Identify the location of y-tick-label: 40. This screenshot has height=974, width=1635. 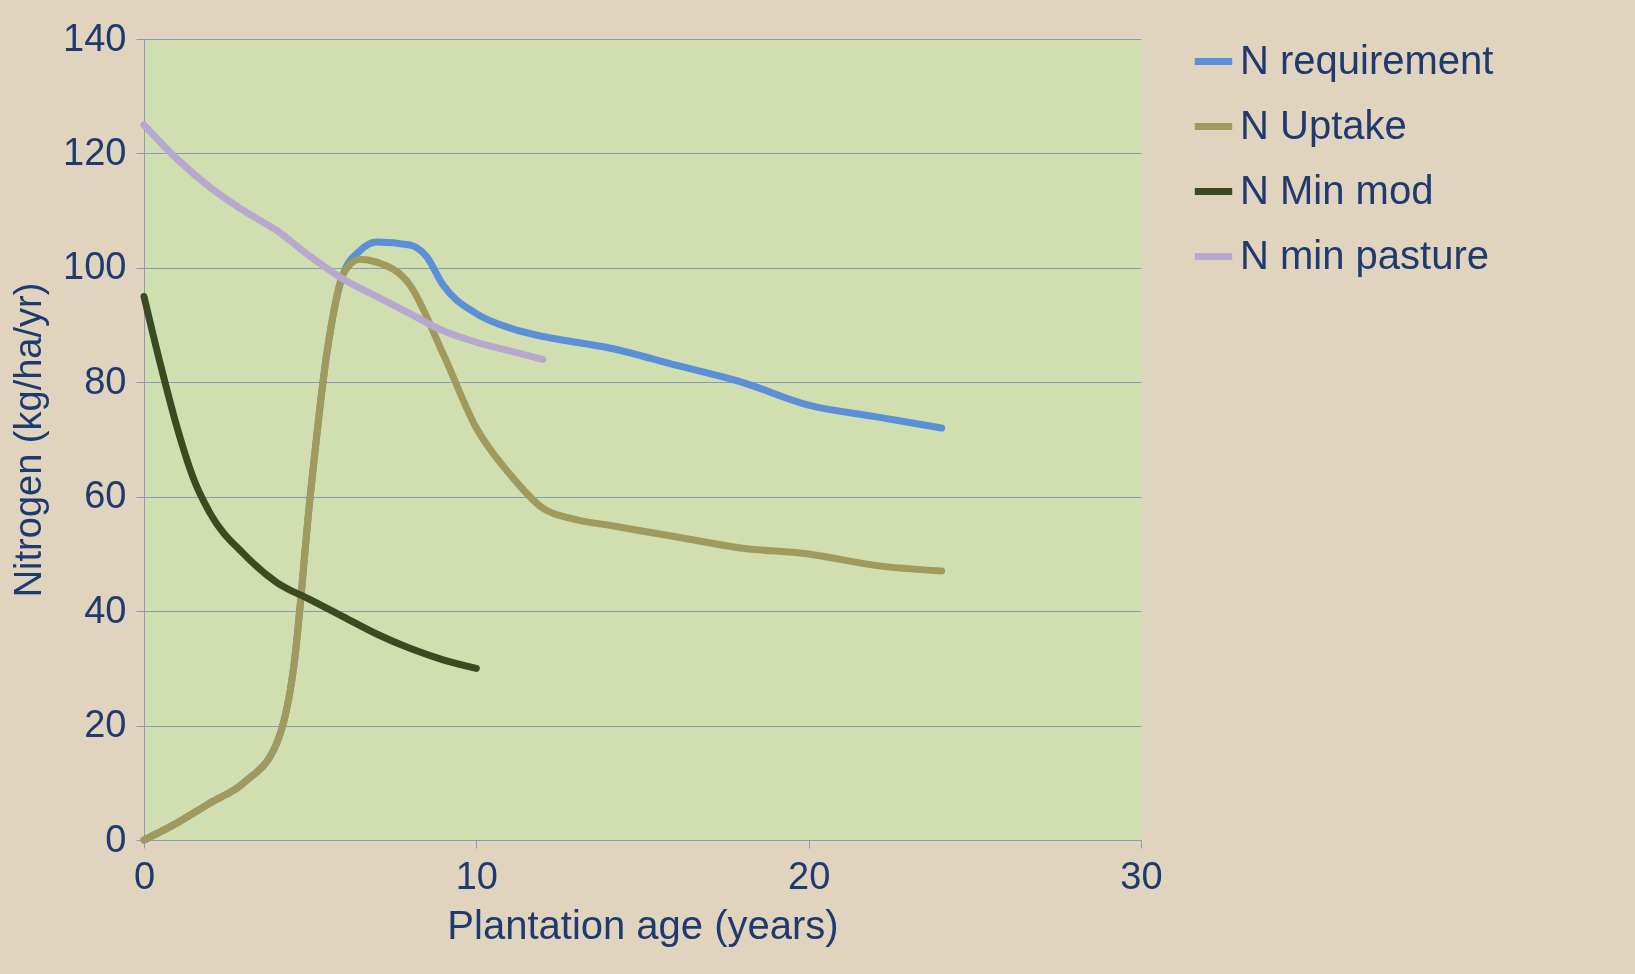
(105, 609).